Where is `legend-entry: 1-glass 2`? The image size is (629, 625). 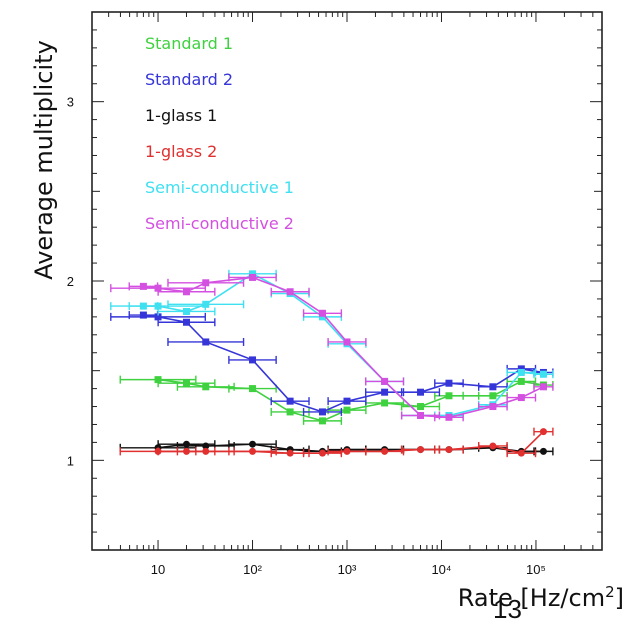
legend-entry: 1-glass 2 is located at coordinates (181, 151).